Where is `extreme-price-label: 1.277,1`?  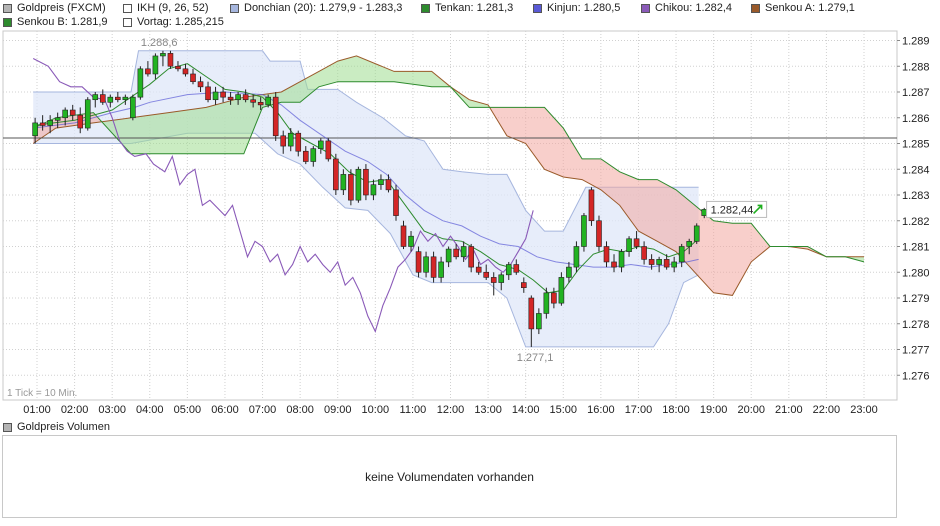 extreme-price-label: 1.277,1 is located at coordinates (535, 358).